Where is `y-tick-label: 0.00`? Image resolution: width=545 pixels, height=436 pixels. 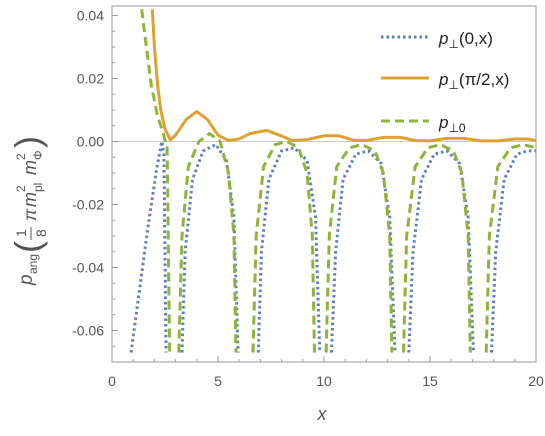 y-tick-label: 0.00 is located at coordinates (90, 141).